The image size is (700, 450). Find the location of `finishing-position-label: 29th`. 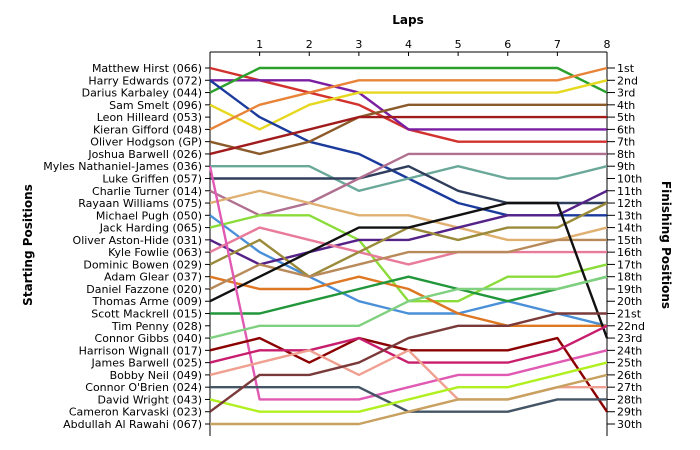

finishing-position-label: 29th is located at coordinates (629, 412).